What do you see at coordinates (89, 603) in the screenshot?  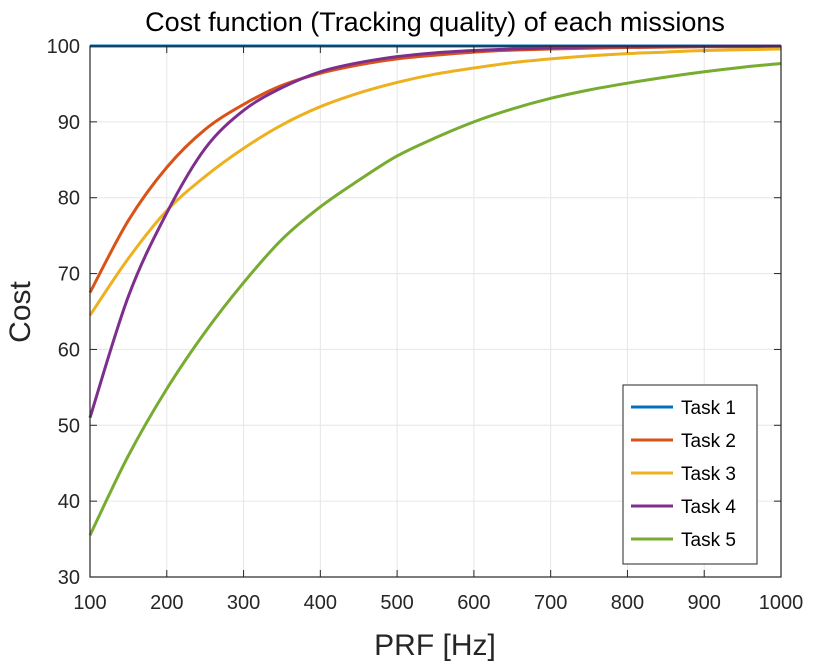 I see `x-tick-label: 100` at bounding box center [89, 603].